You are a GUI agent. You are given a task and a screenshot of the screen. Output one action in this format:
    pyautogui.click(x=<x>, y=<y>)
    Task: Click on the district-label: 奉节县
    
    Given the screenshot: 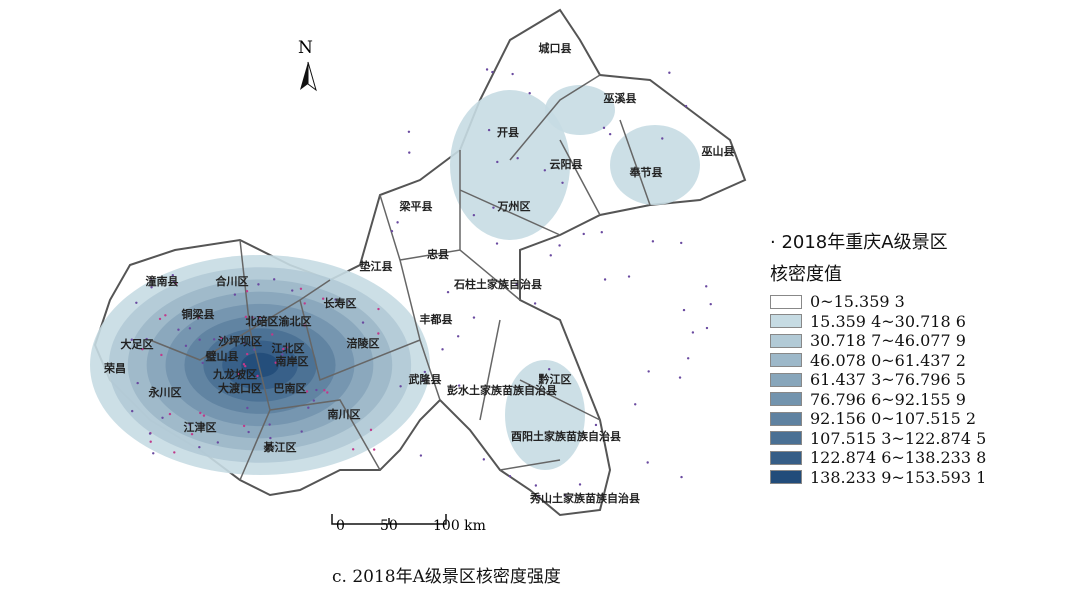 What is the action you would take?
    pyautogui.click(x=646, y=172)
    